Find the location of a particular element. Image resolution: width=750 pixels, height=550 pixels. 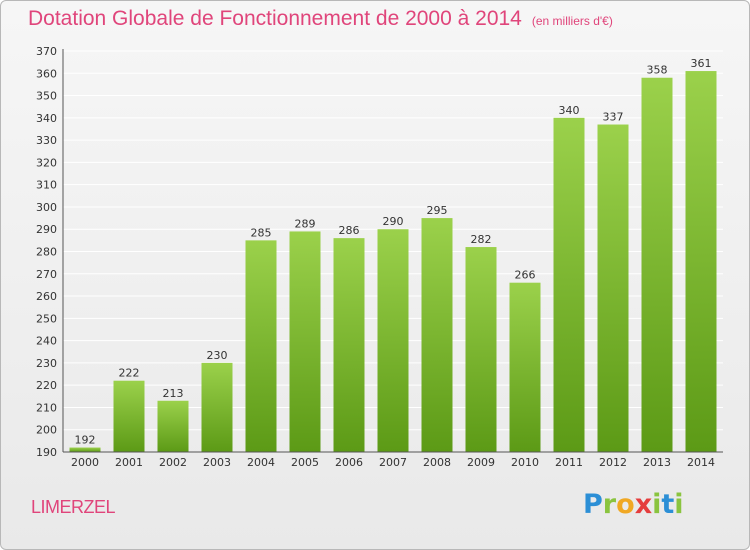

x-tick-label: 2010 is located at coordinates (525, 462).